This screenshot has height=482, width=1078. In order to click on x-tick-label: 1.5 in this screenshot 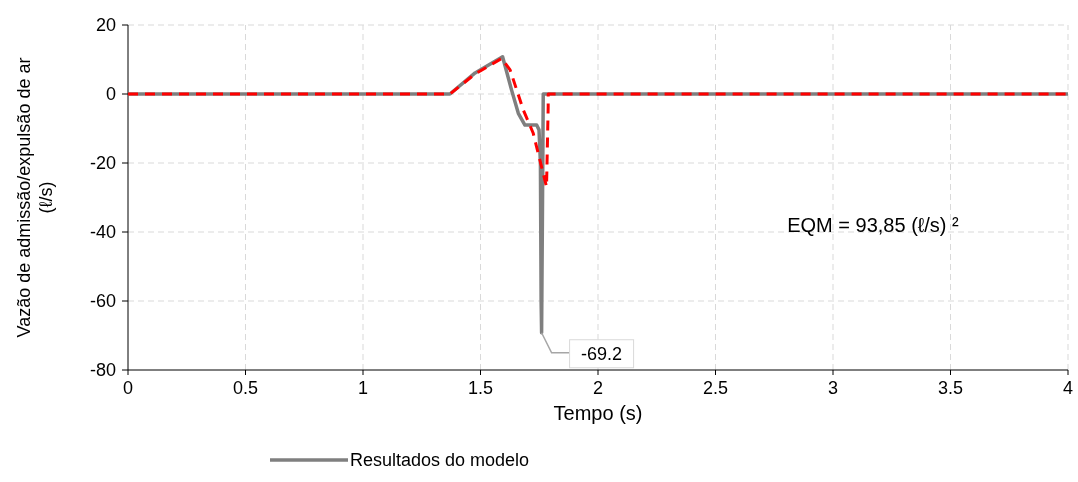, I will do `click(480, 388)`.